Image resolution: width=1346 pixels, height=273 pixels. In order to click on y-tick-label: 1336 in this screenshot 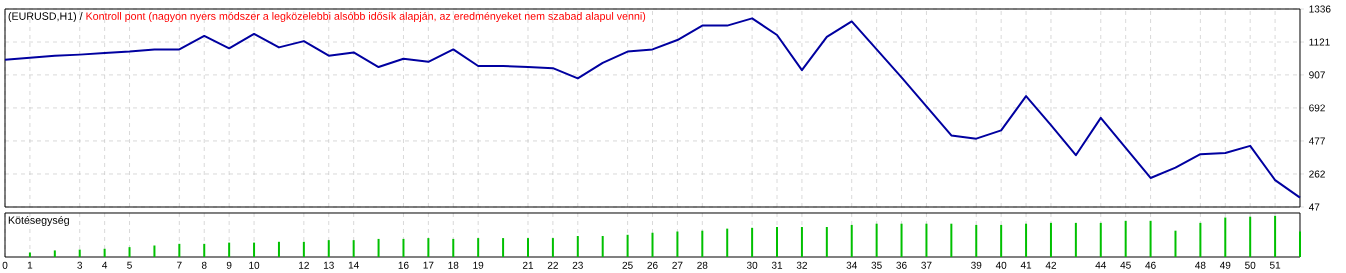, I will do `click(1320, 9)`.